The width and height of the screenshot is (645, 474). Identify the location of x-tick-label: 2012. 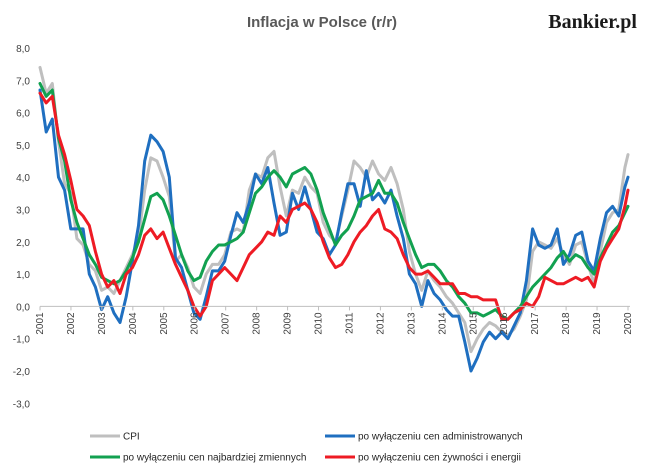
(380, 323).